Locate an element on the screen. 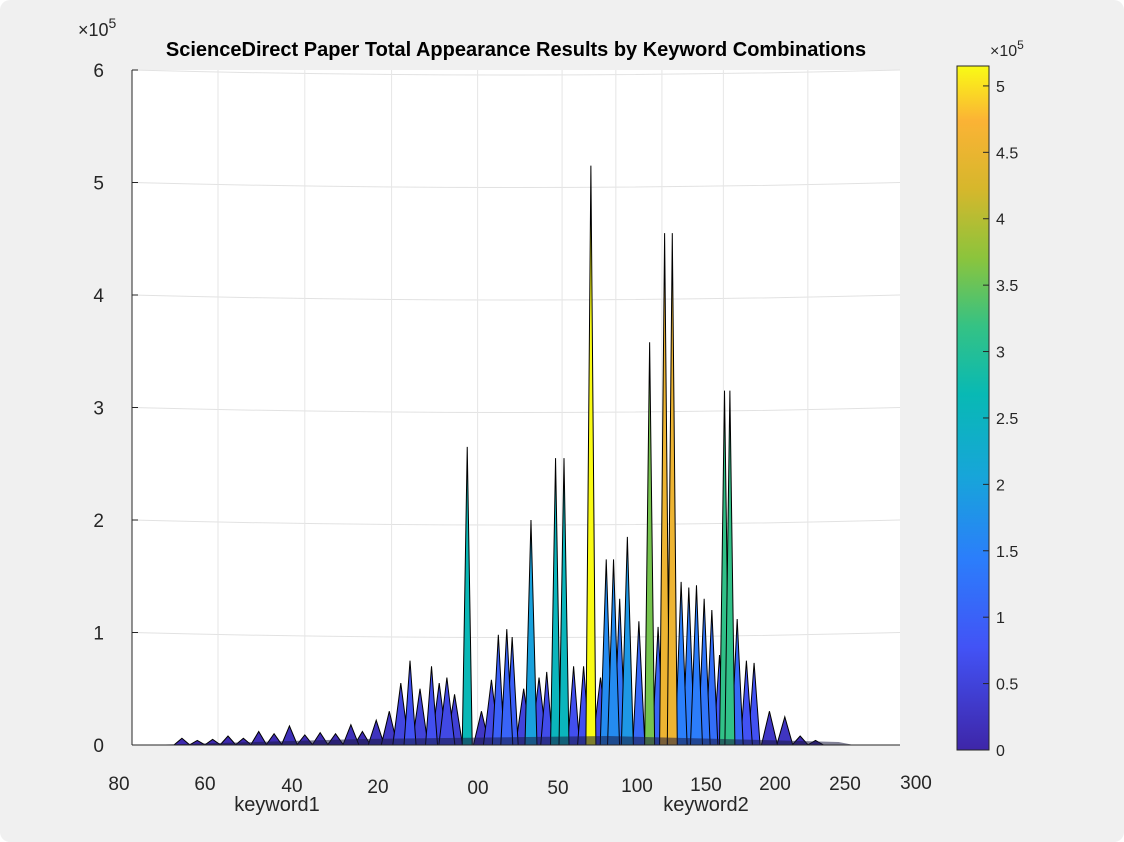  keyword1-tick-label: 00 is located at coordinates (477, 788).